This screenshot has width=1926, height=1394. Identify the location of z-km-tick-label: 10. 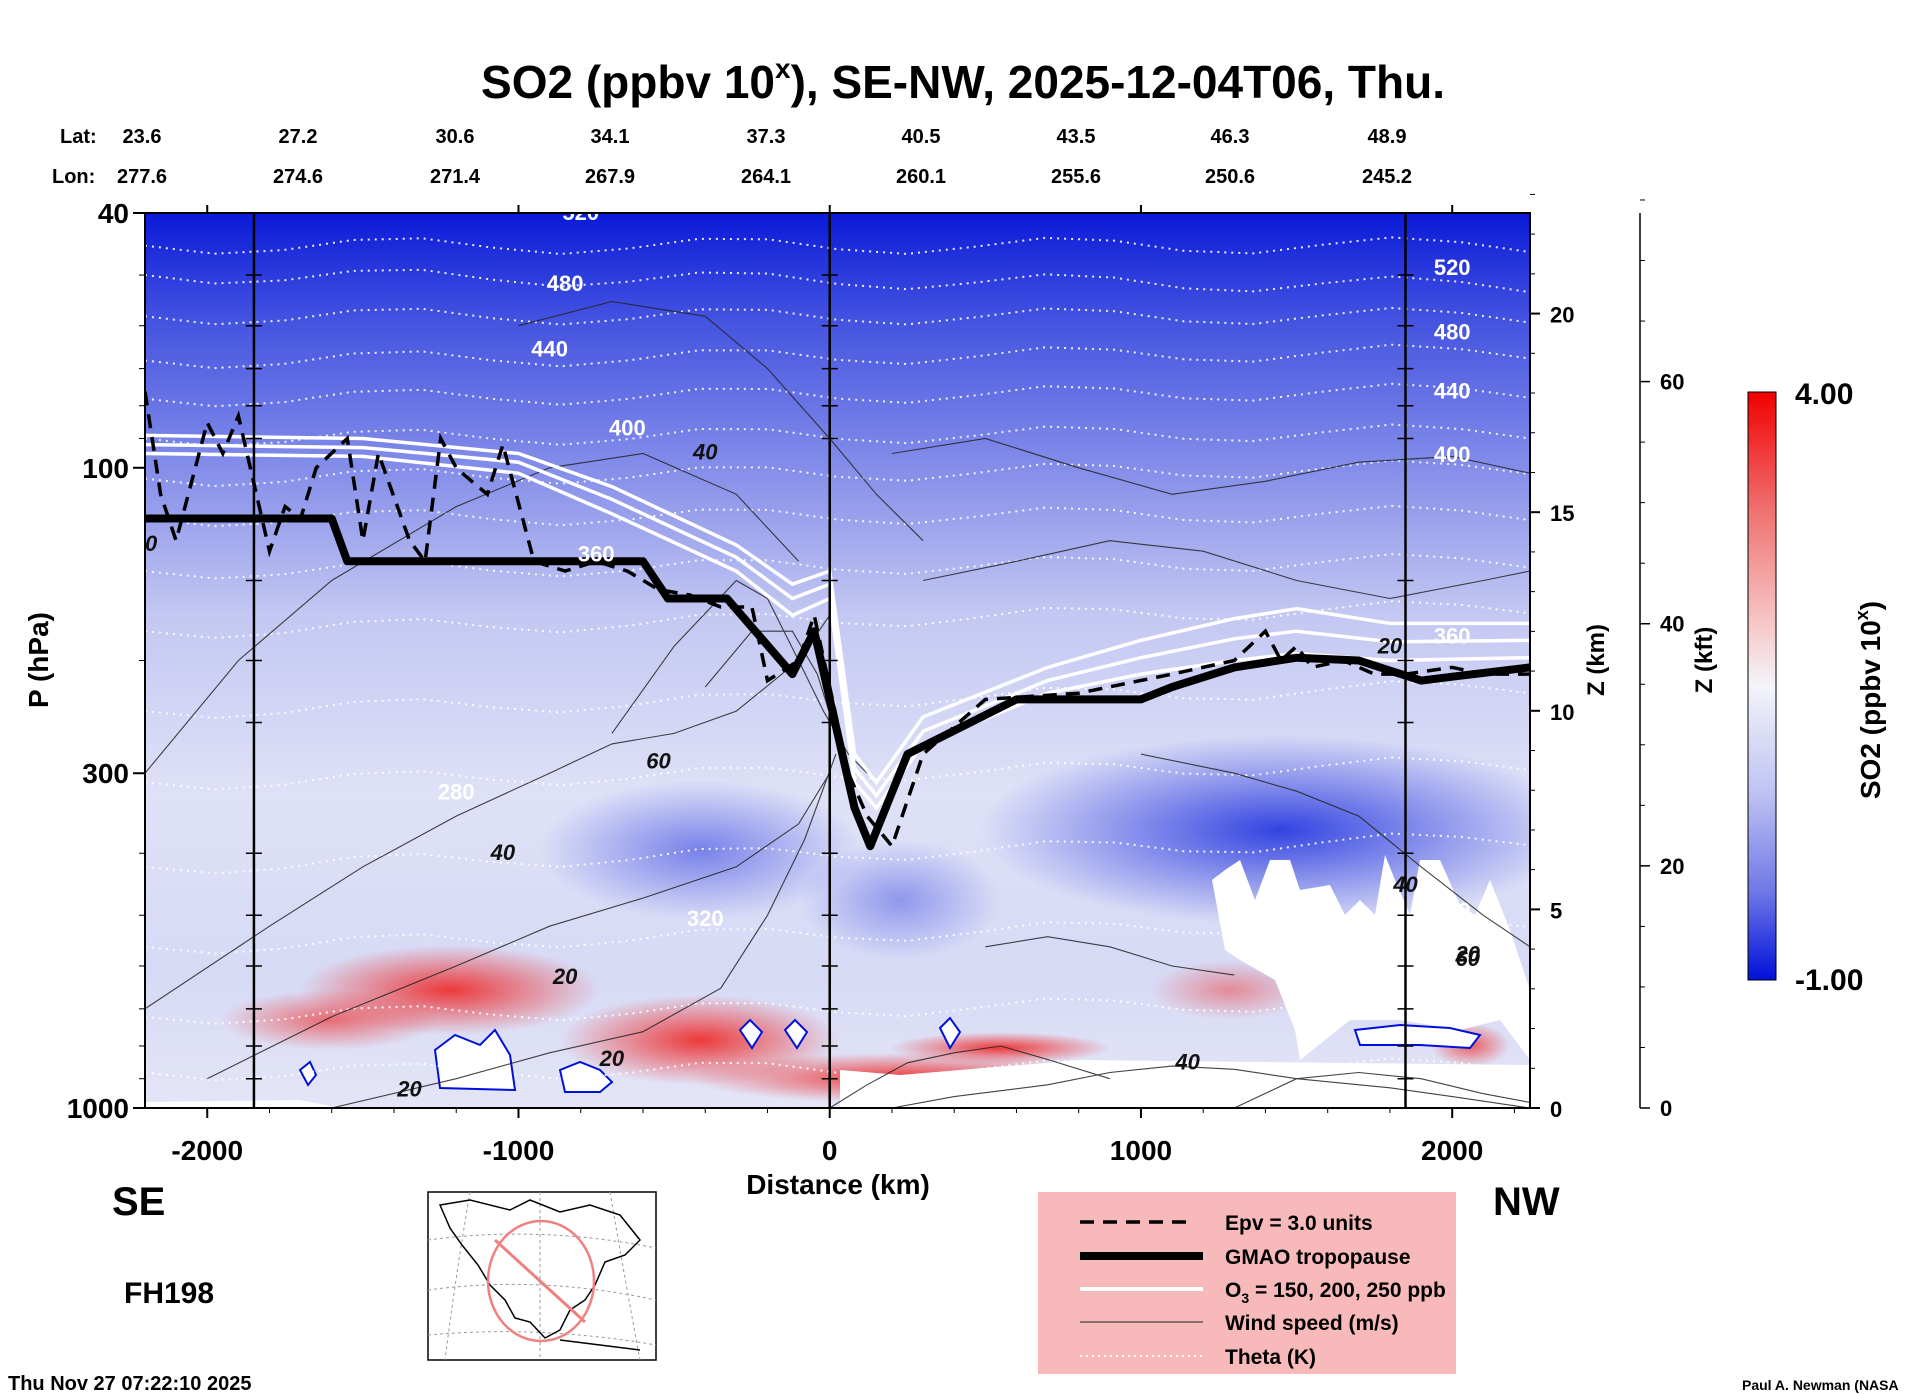
(1562, 712).